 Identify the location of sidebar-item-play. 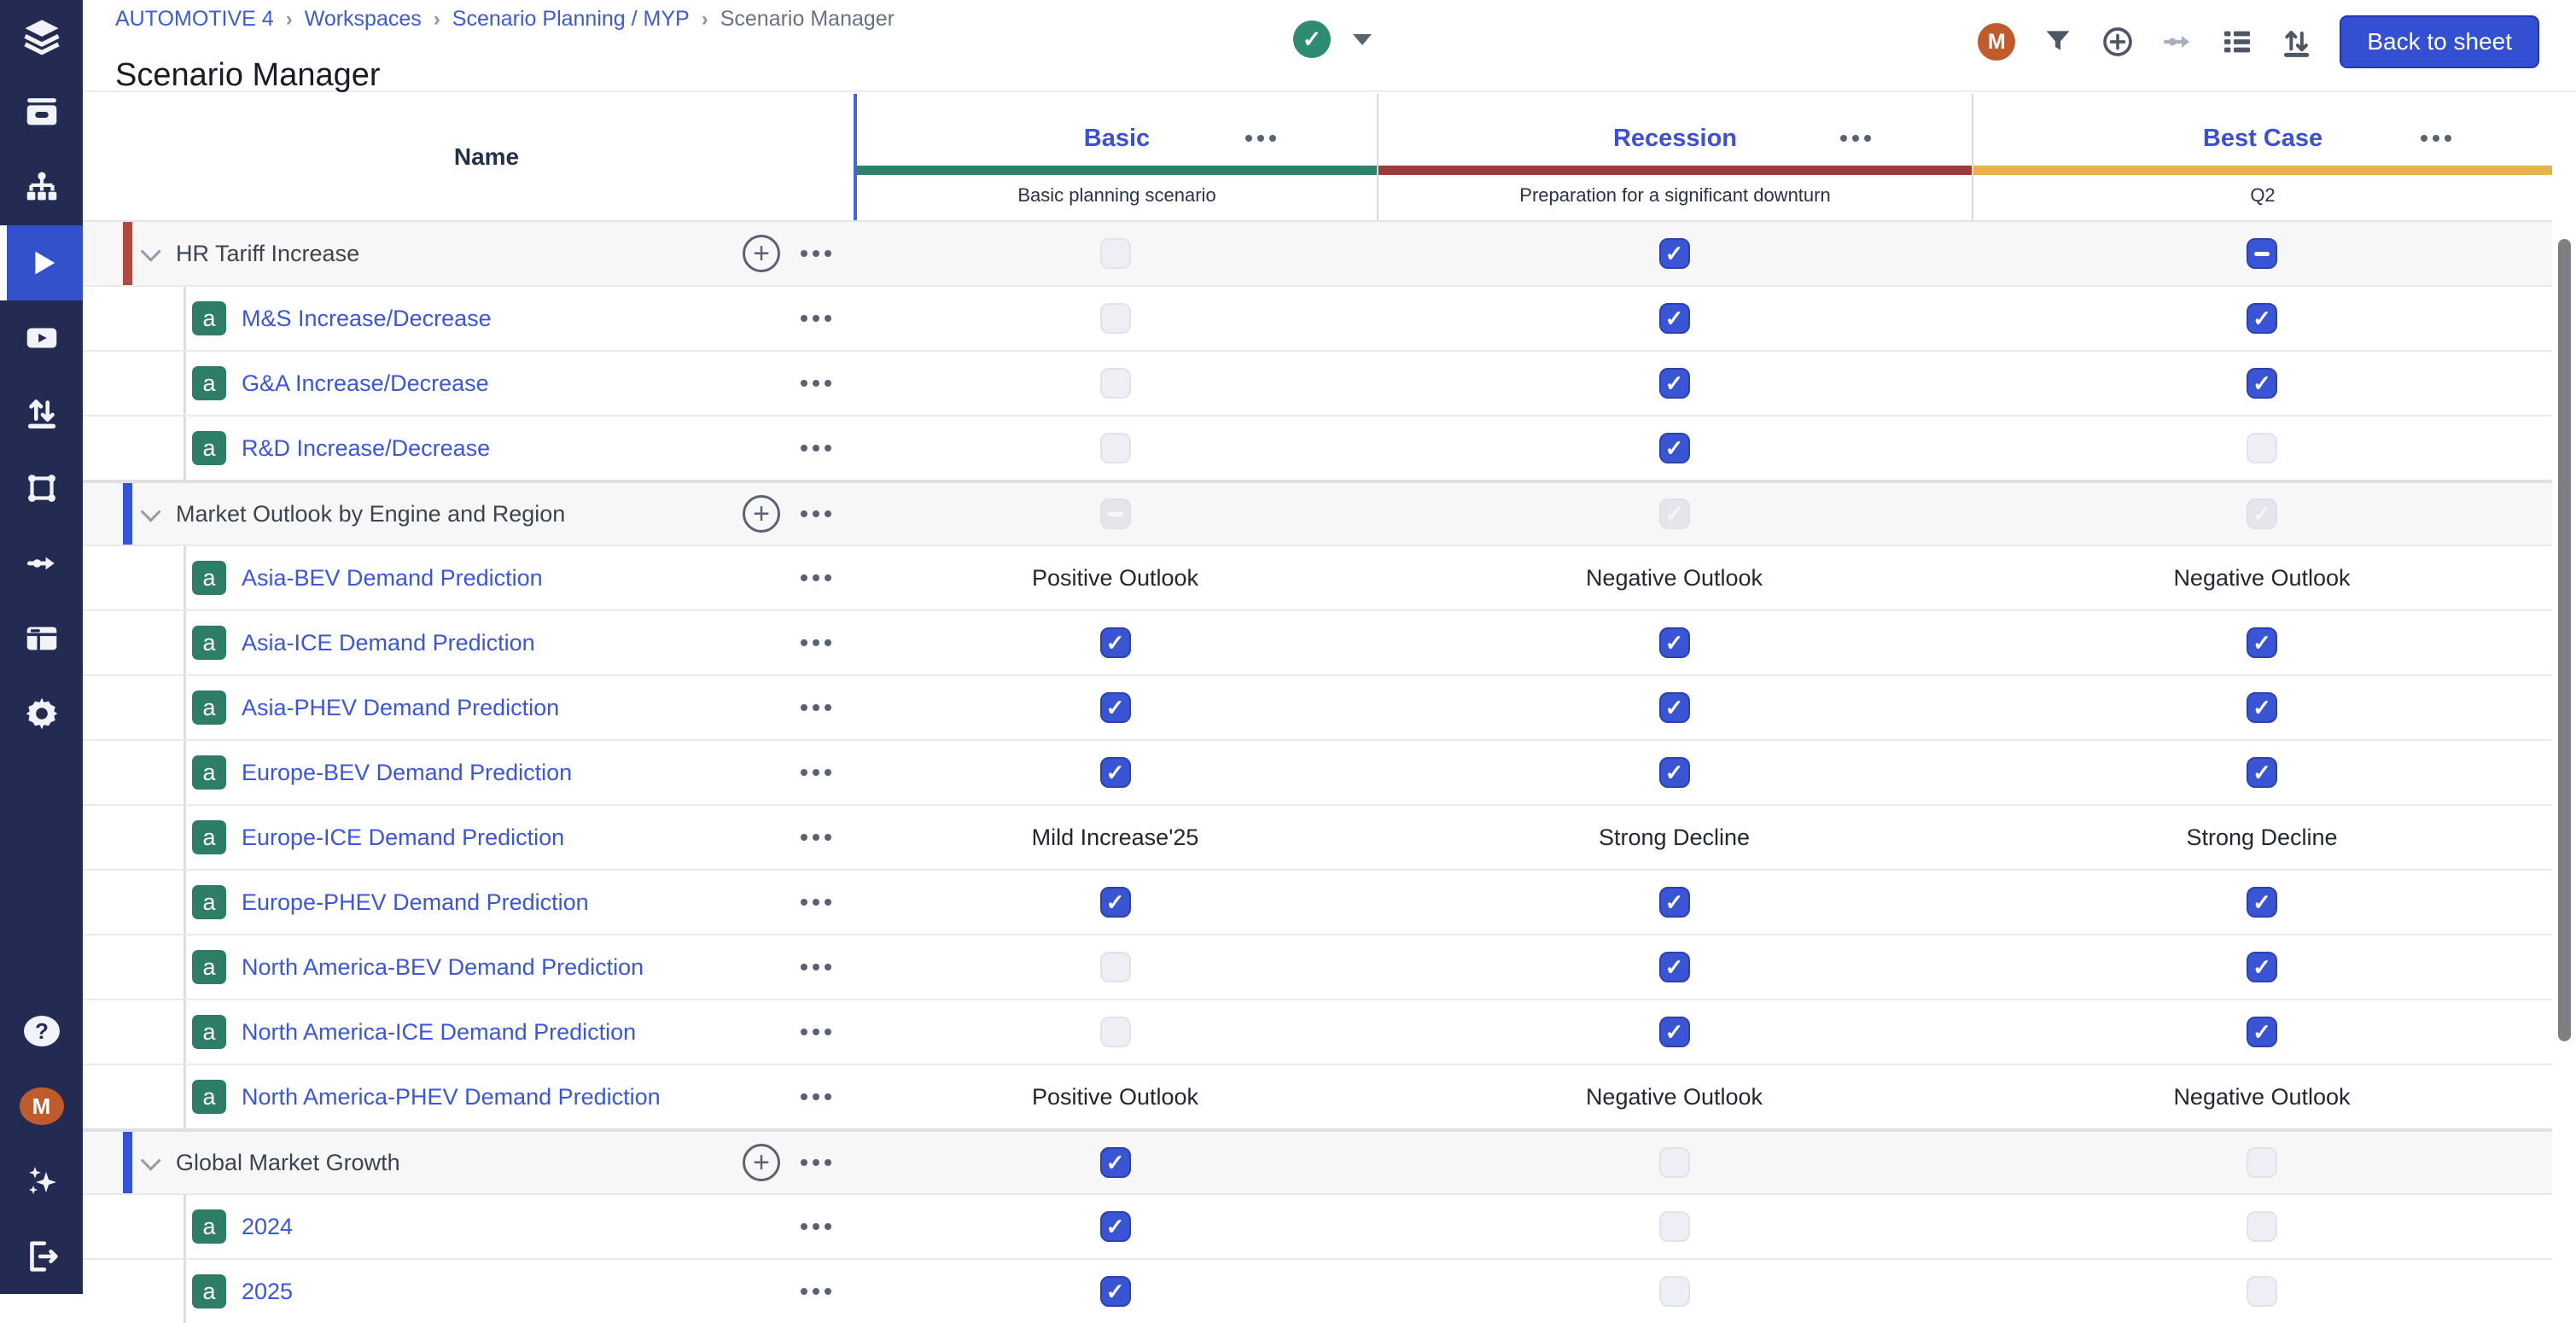
(41, 262).